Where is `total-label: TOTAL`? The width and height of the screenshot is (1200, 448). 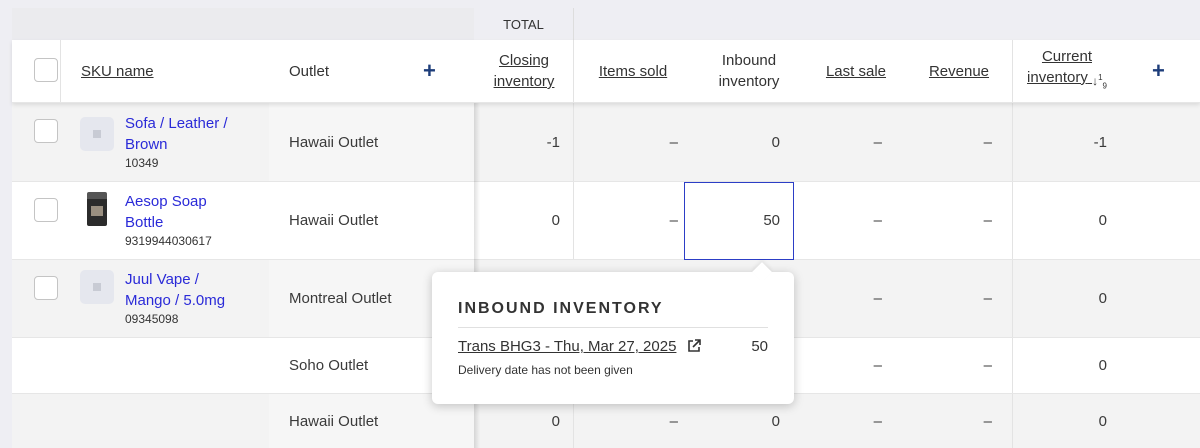
total-label: TOTAL is located at coordinates (524, 24).